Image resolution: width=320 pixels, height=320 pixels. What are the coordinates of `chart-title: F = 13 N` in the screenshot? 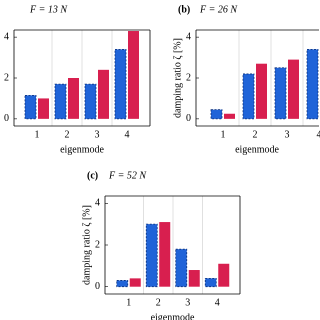 It's located at (48, 9).